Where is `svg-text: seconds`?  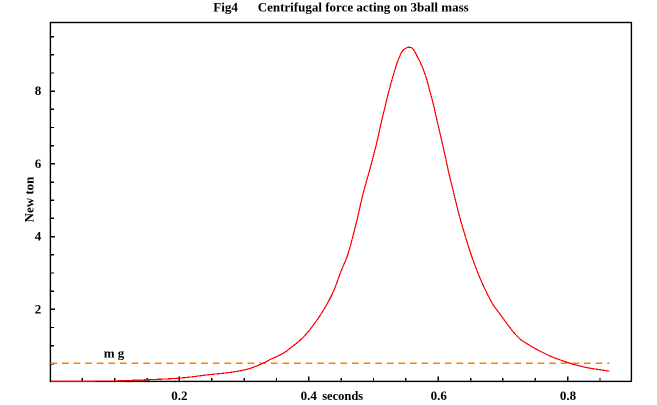 svg-text: seconds is located at coordinates (342, 396).